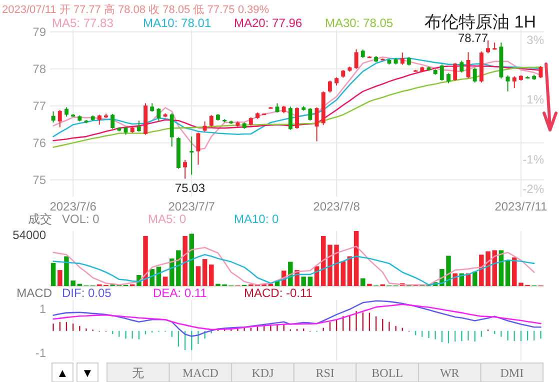 The height and width of the screenshot is (382, 559). I want to click on y-axis-title: 成交, so click(40, 219).